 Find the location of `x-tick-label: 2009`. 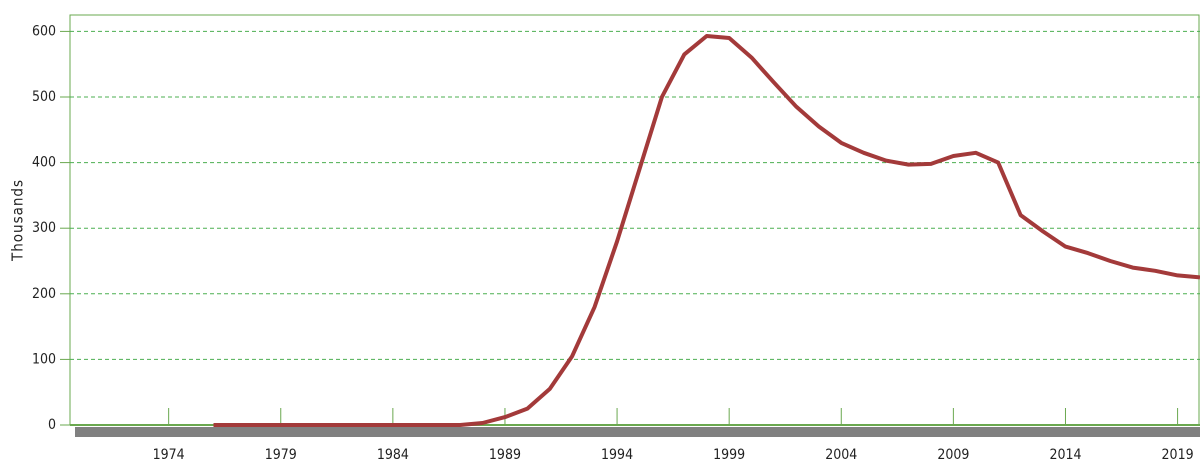

x-tick-label: 2009 is located at coordinates (953, 455).